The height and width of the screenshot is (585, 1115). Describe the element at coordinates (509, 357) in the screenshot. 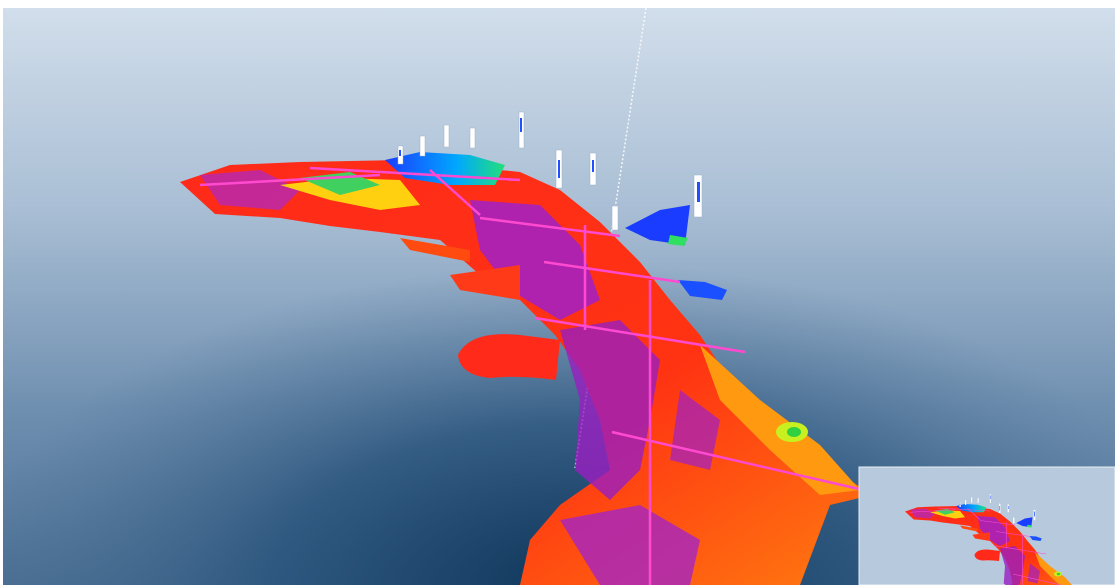

I see `model-lobe` at that location.